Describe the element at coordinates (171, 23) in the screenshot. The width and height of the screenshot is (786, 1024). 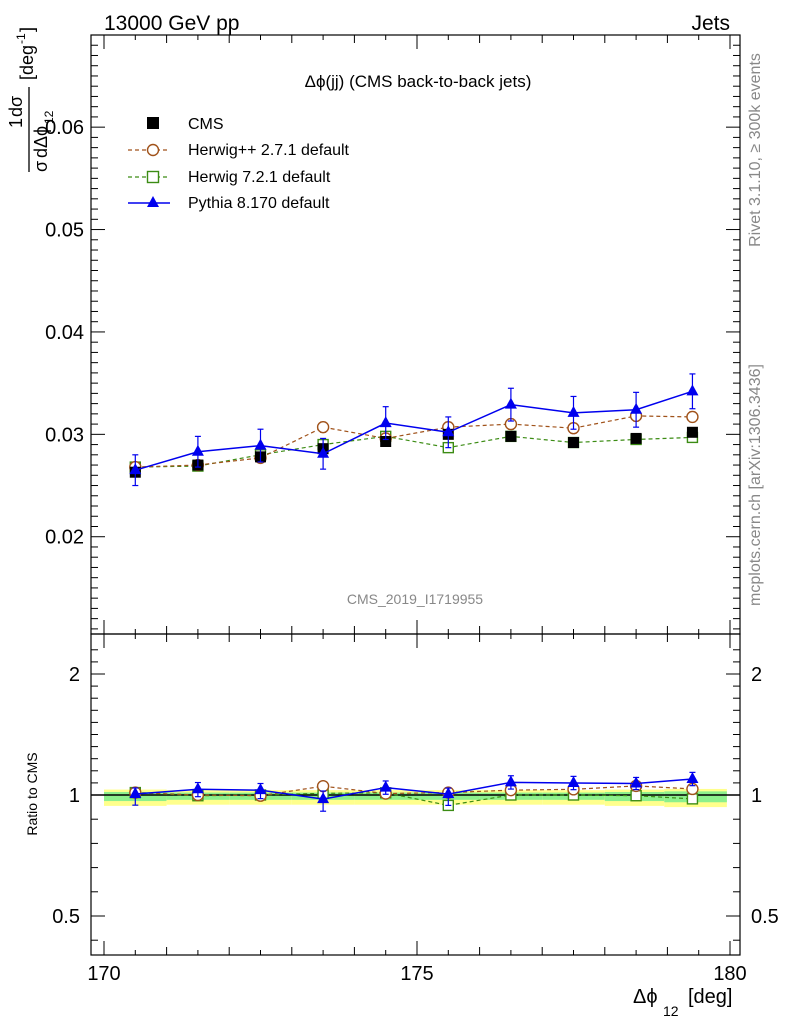
I see `header-left: 13000 GeV pp` at that location.